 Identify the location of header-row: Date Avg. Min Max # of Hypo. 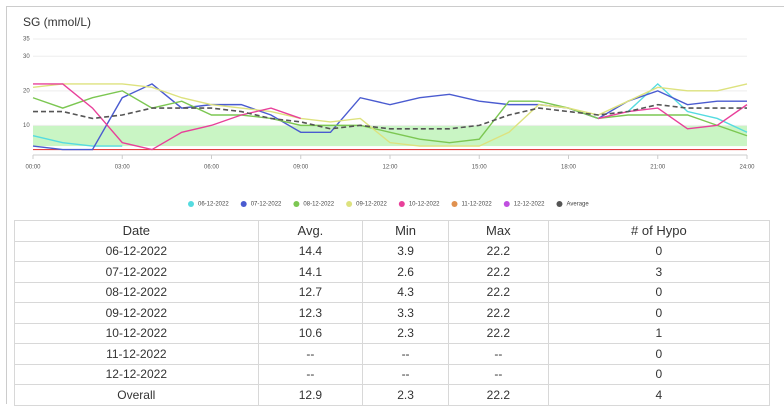
(392, 231).